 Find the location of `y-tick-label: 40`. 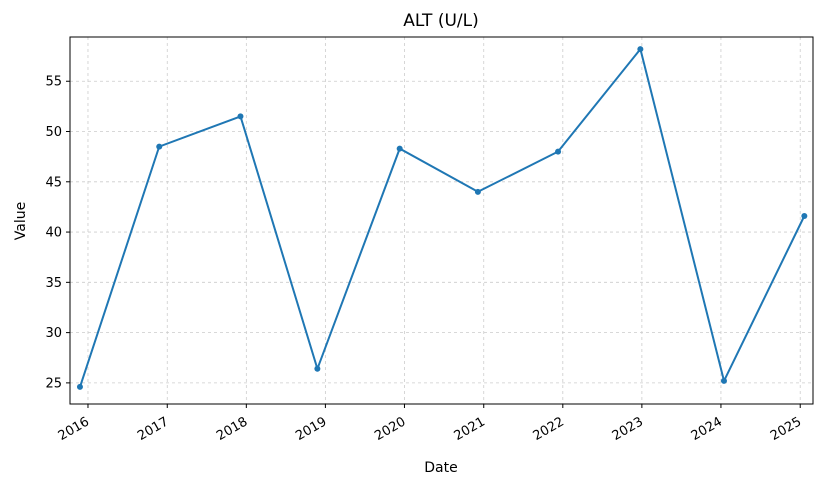

y-tick-label: 40 is located at coordinates (53, 233).